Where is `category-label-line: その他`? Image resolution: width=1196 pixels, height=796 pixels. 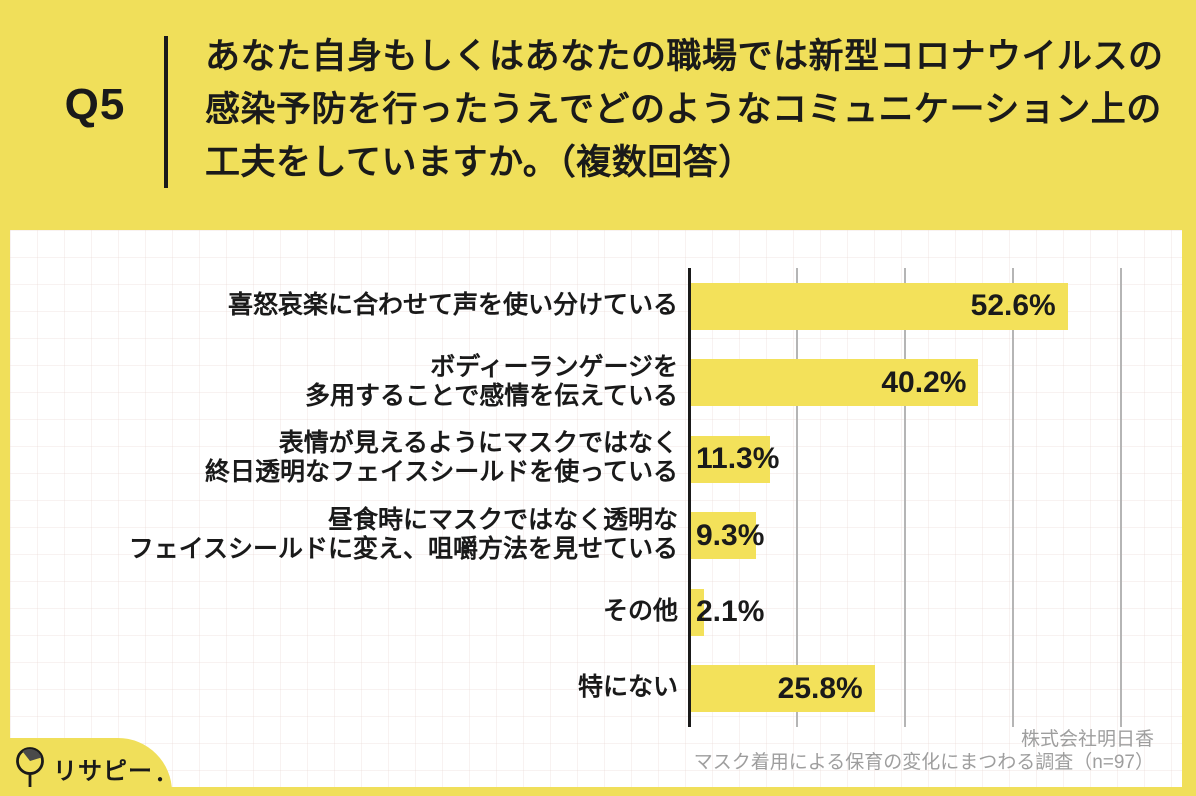 category-label-line: その他 is located at coordinates (640, 610).